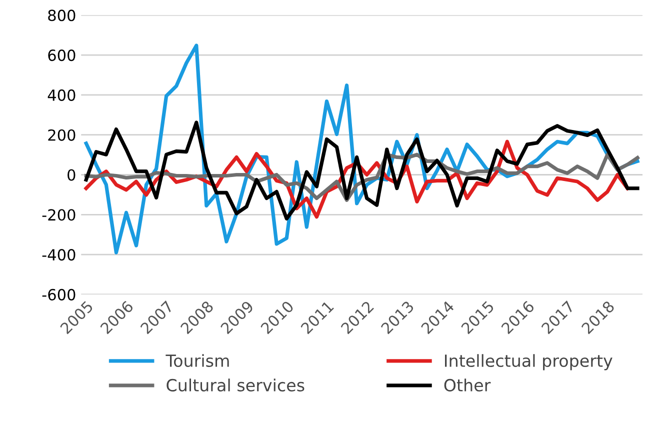 This screenshot has width=649, height=433. What do you see at coordinates (467, 385) in the screenshot?
I see `legend-label: Other` at bounding box center [467, 385].